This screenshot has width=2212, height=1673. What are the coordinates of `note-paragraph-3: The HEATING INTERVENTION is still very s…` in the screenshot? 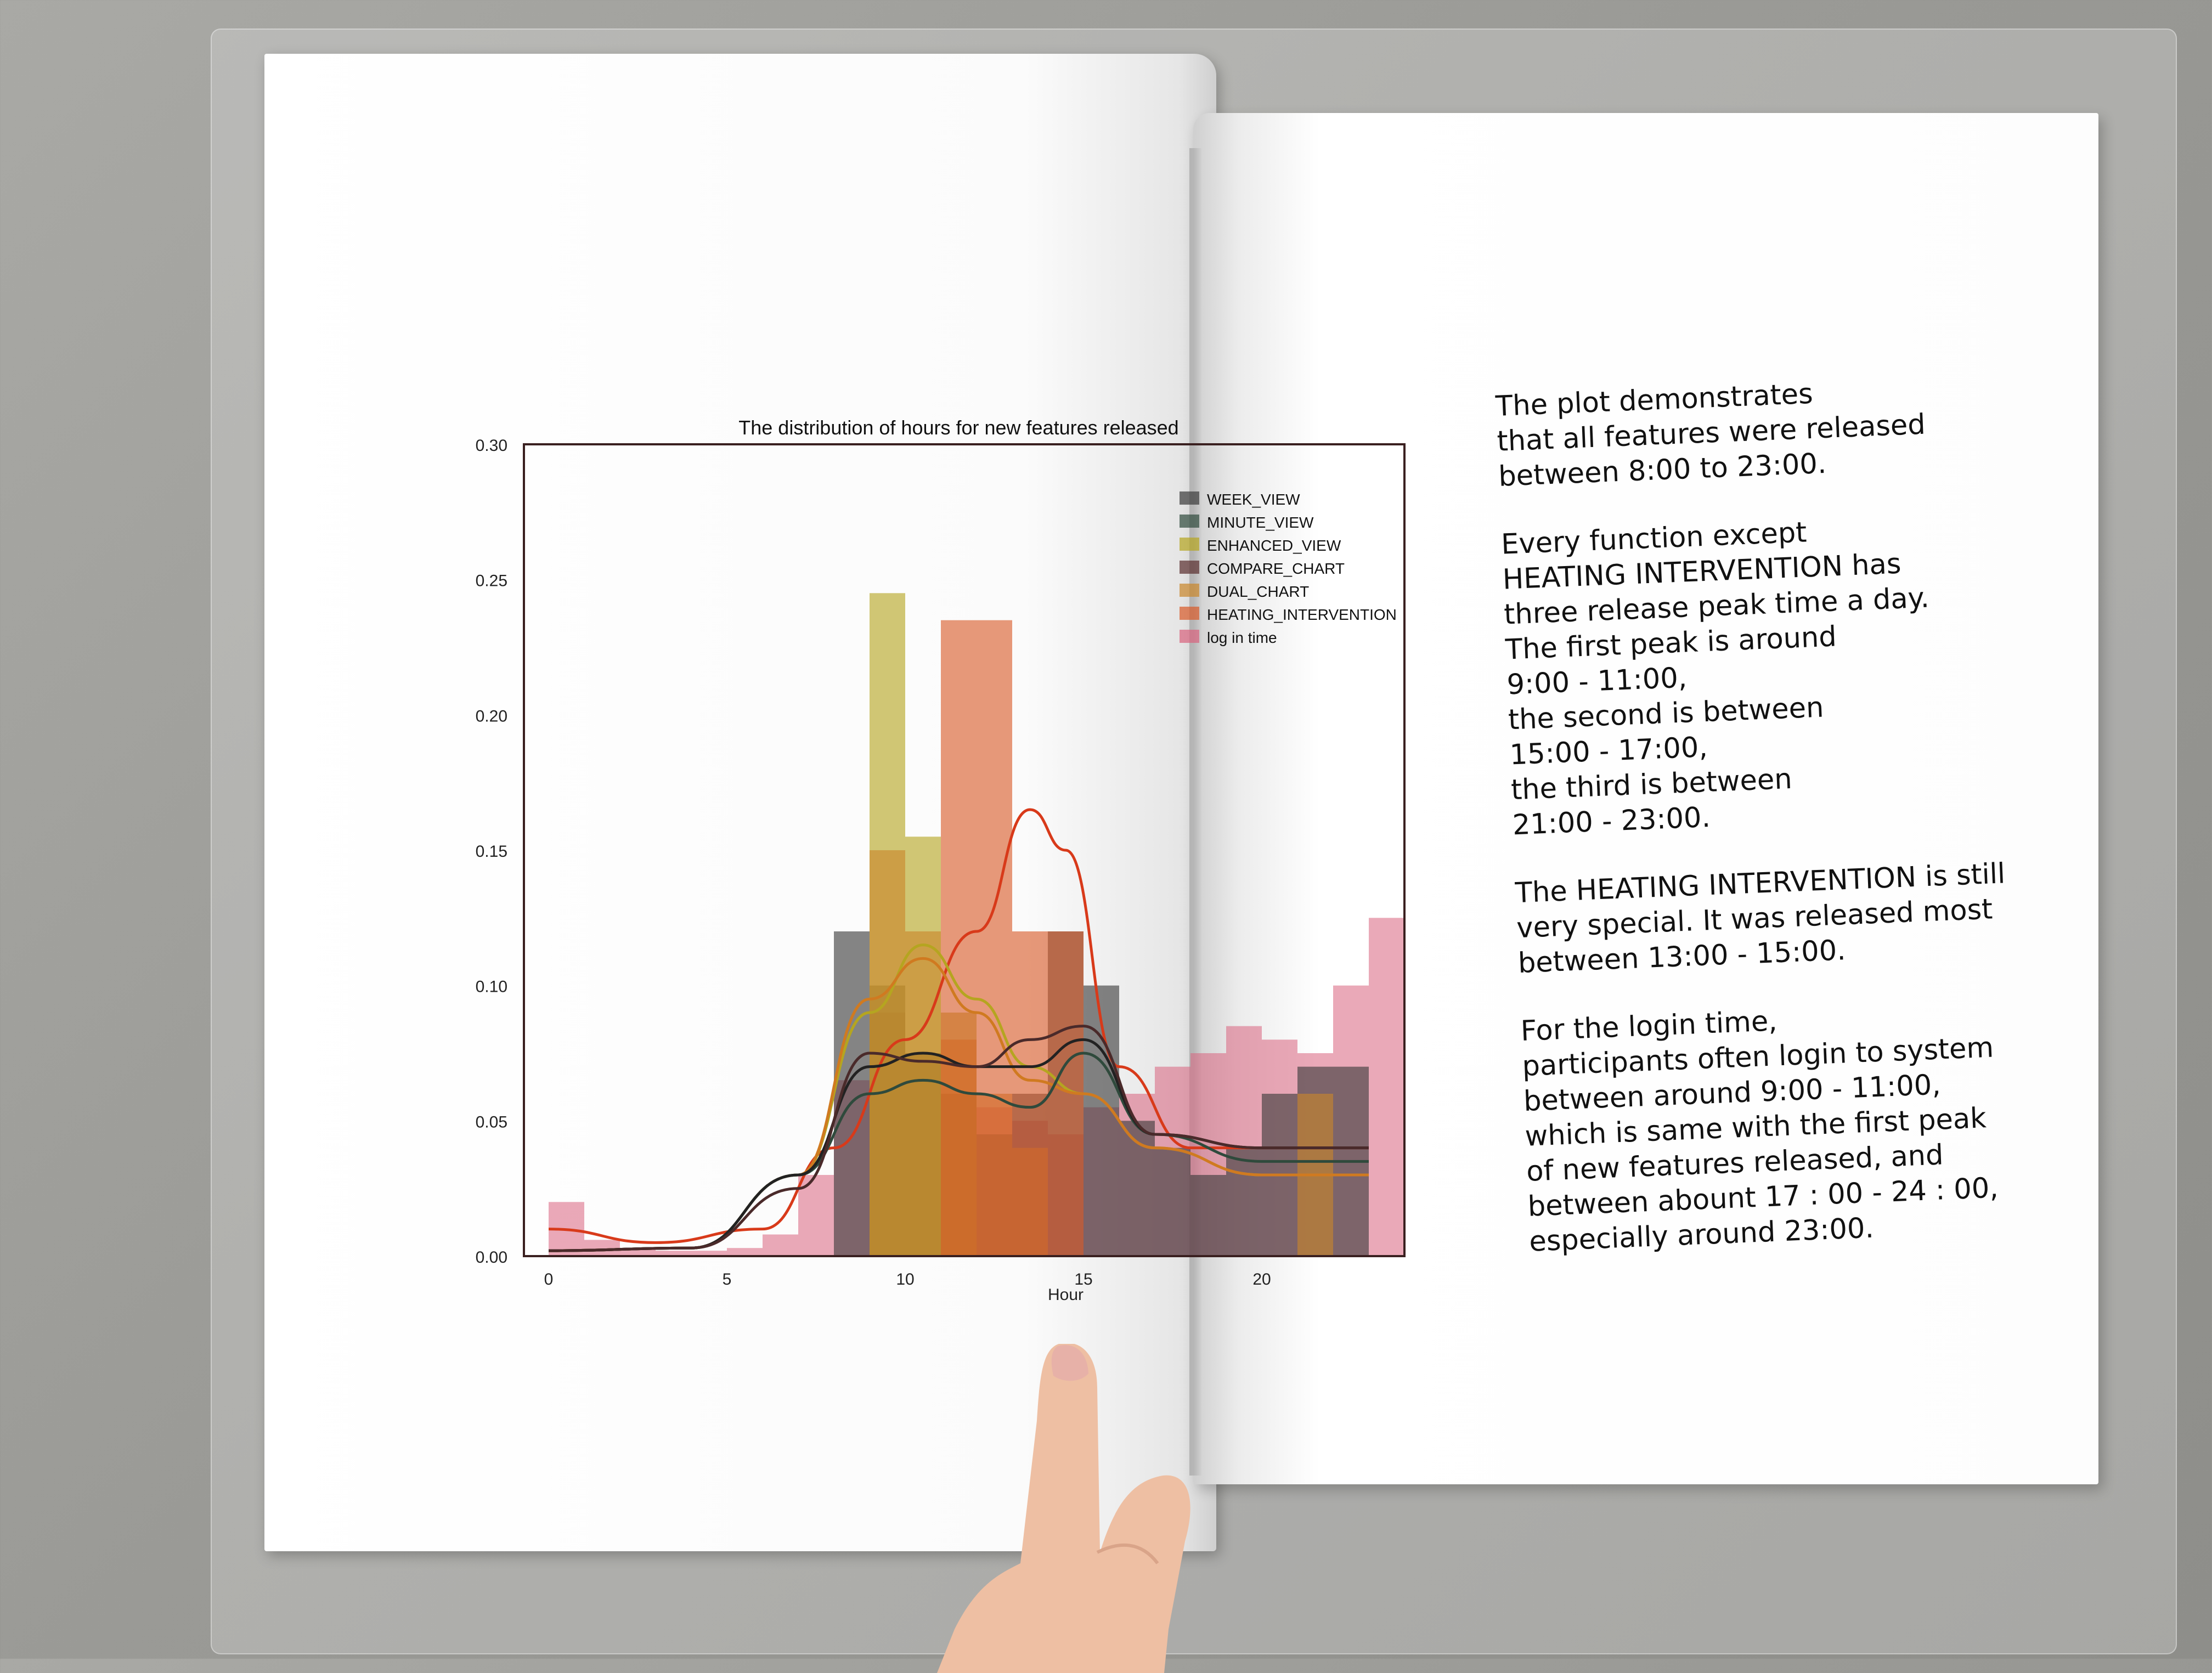 It's located at (1760, 918).